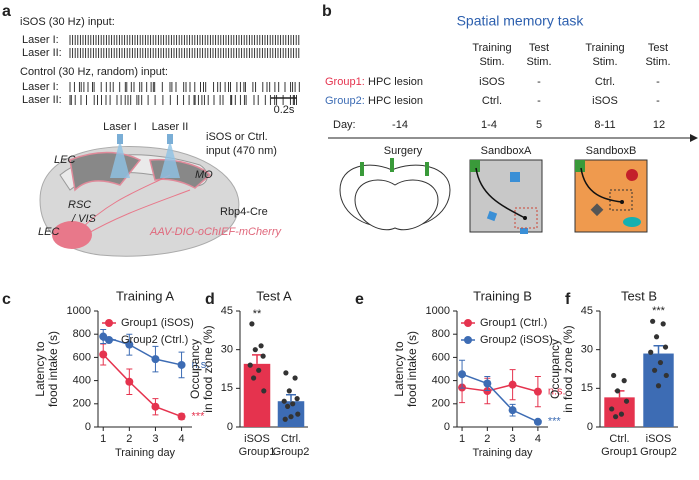  I want to click on x-tick-label: Group1, so click(619, 452).